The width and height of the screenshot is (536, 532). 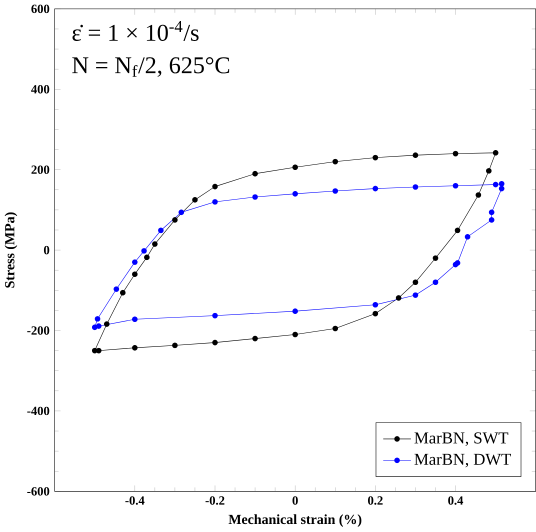 I want to click on x-axis-title: Mechanical strain (%), so click(x=295, y=521).